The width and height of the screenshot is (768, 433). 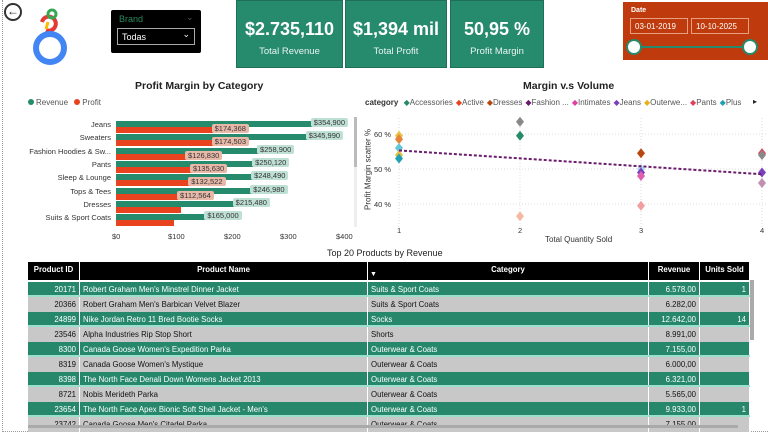 What do you see at coordinates (674, 364) in the screenshot?
I see `table-cell: 6.000,00` at bounding box center [674, 364].